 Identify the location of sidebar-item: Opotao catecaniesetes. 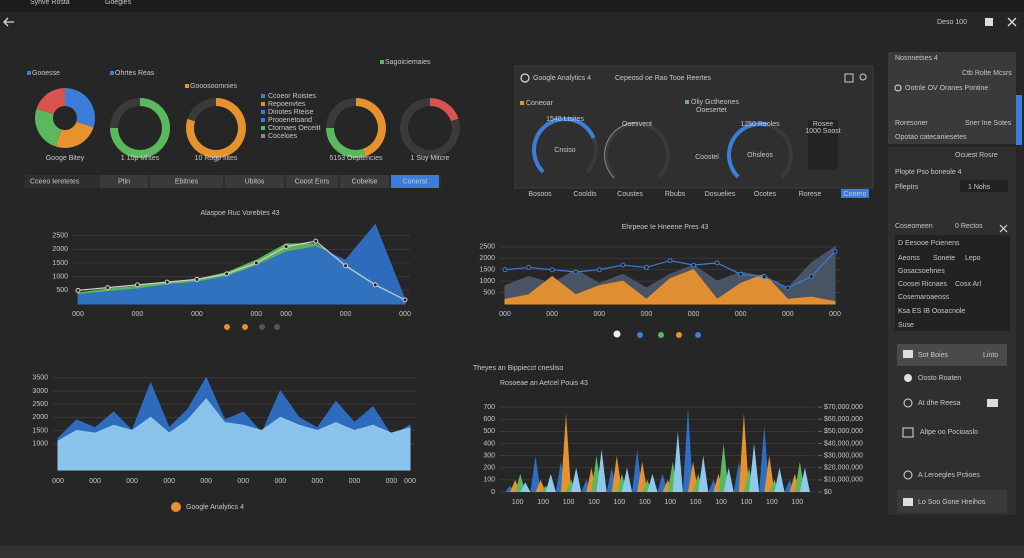
(931, 137).